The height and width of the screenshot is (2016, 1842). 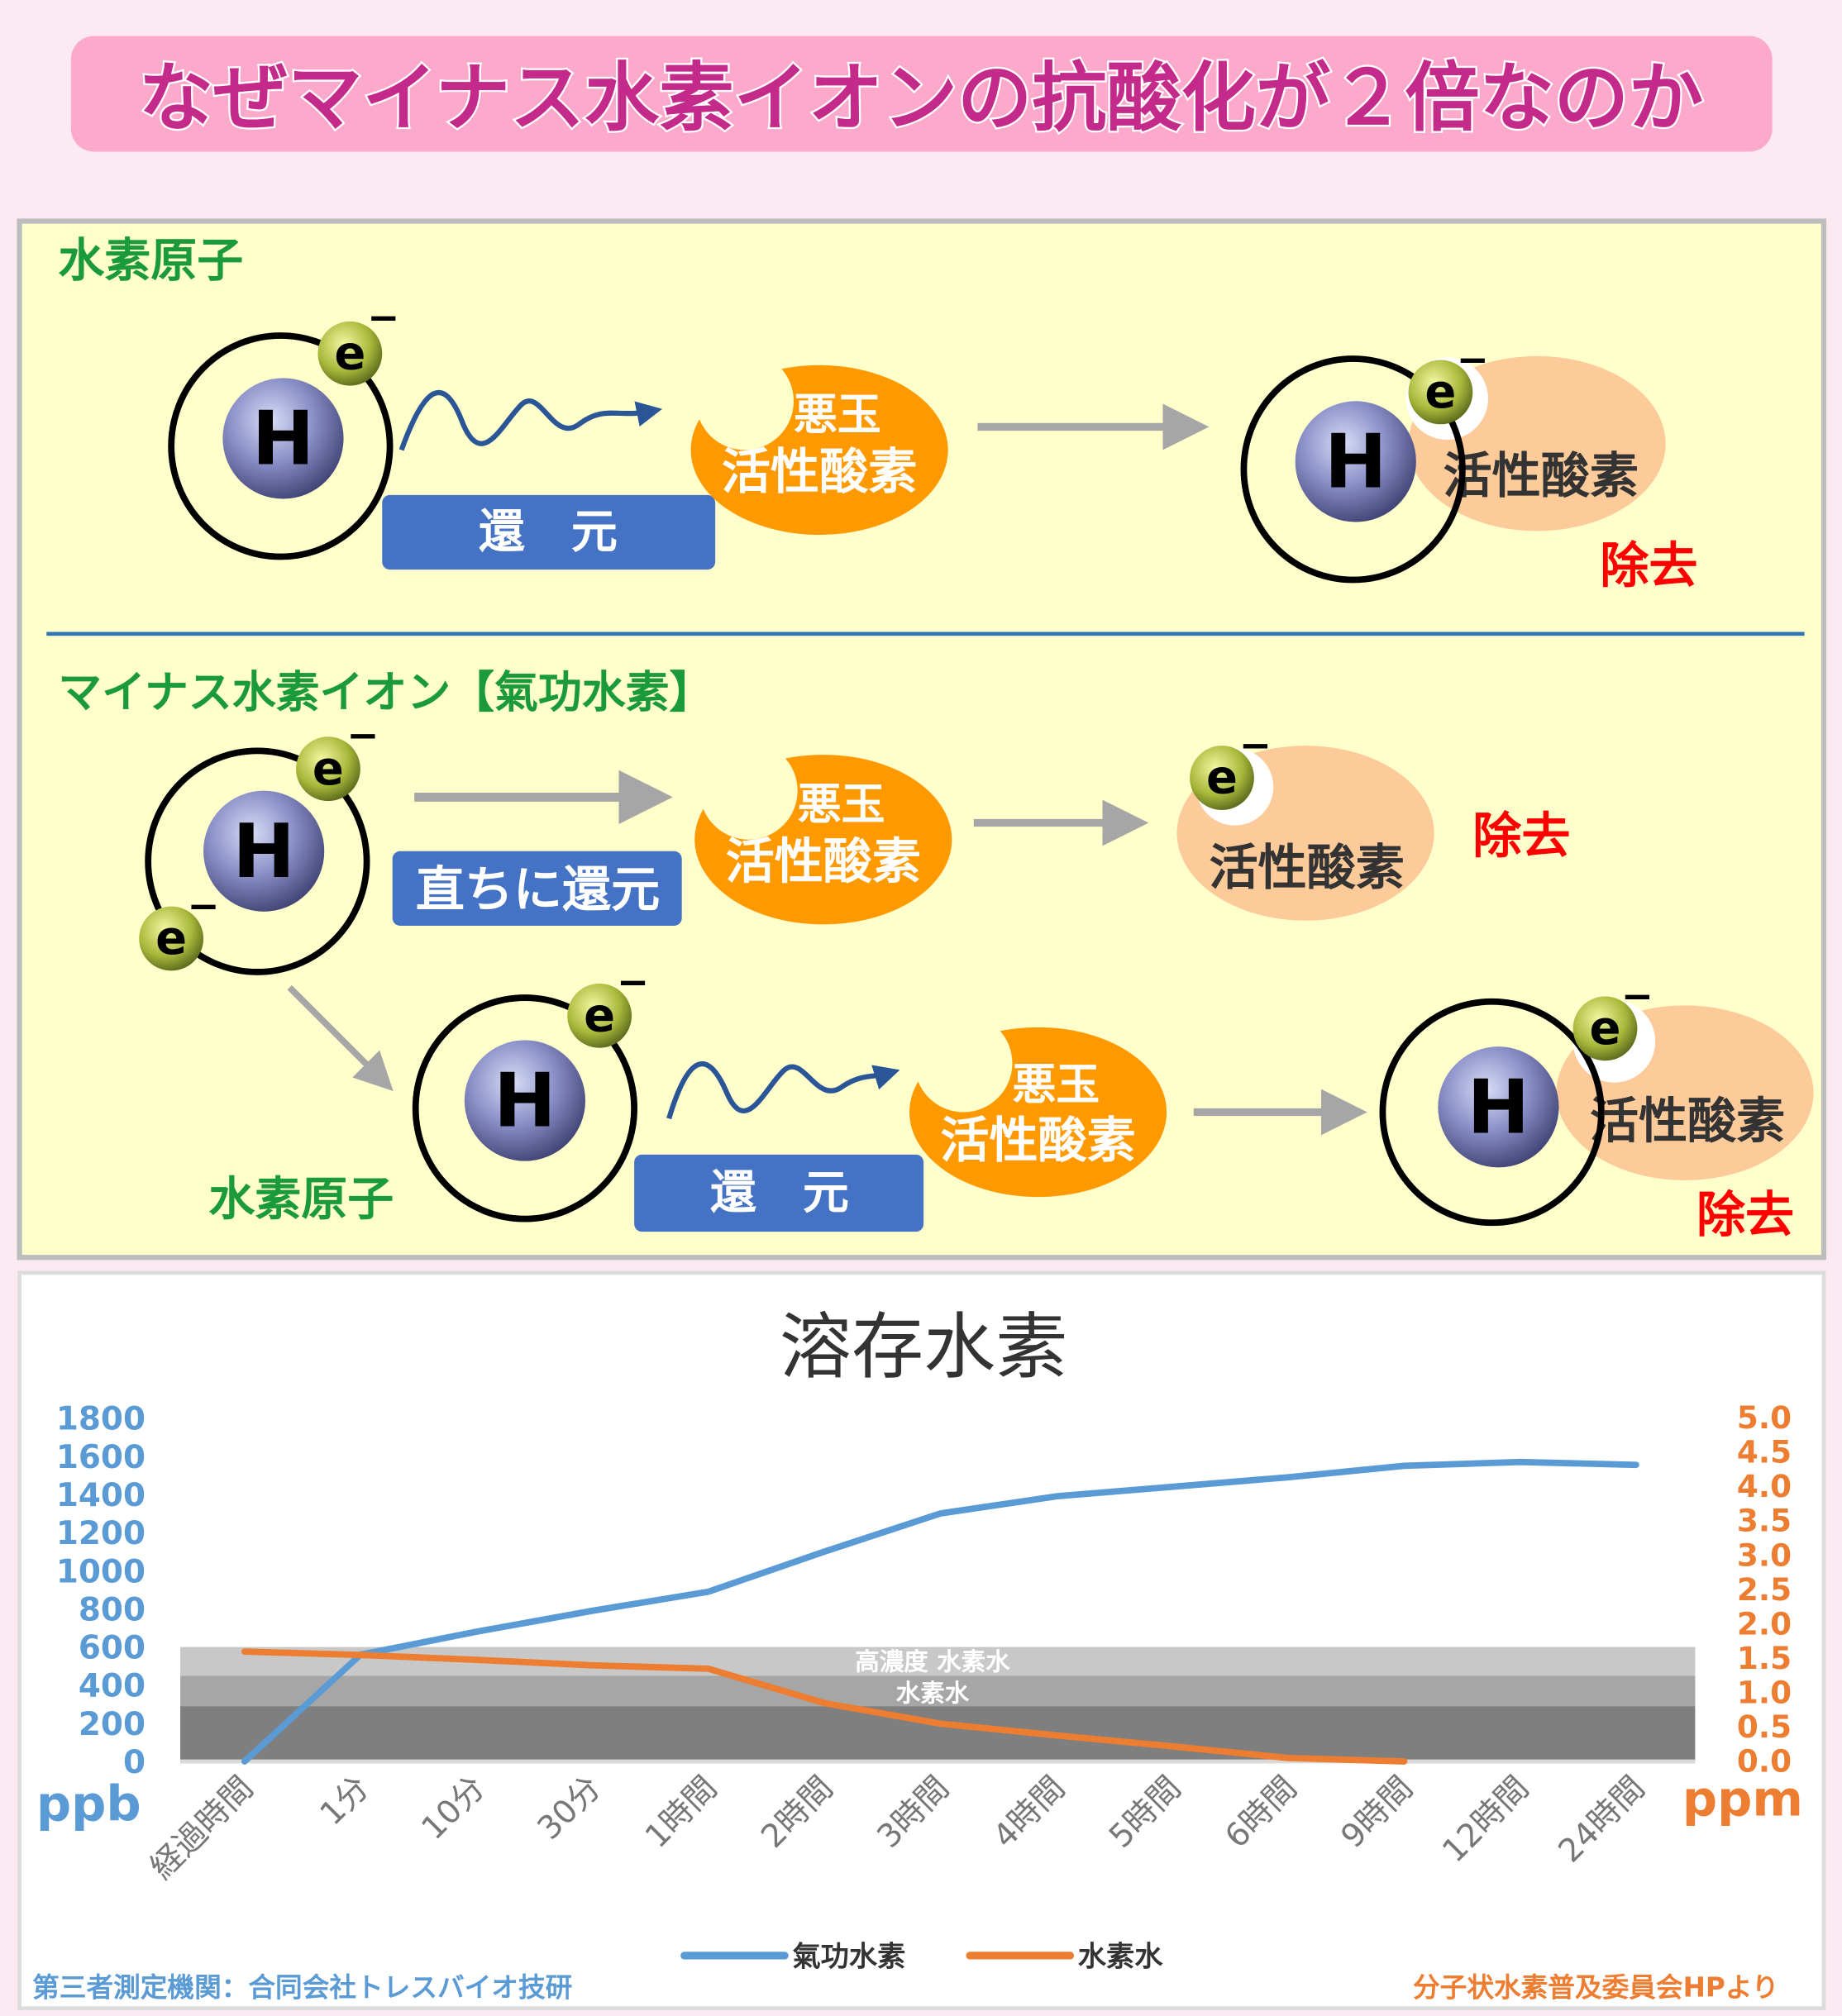 What do you see at coordinates (1764, 1555) in the screenshot?
I see `y-tick-label: 3.0` at bounding box center [1764, 1555].